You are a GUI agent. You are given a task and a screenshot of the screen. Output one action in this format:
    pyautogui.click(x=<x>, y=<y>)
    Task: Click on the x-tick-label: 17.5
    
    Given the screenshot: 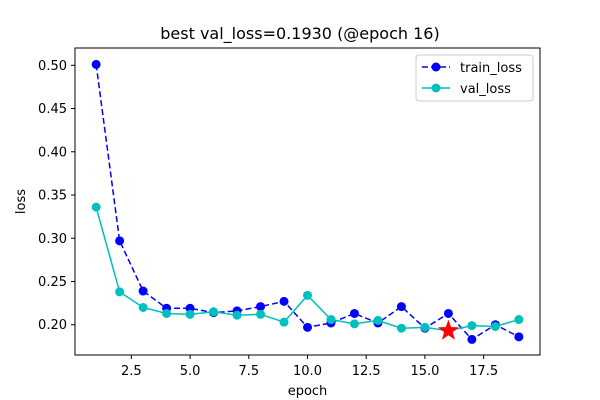 What is the action you would take?
    pyautogui.click(x=483, y=371)
    